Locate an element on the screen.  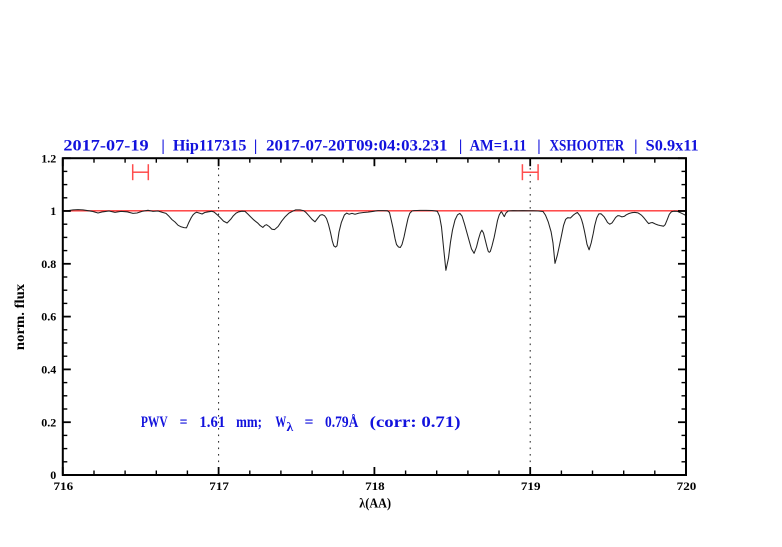
svg-text: 718 is located at coordinates (375, 486).